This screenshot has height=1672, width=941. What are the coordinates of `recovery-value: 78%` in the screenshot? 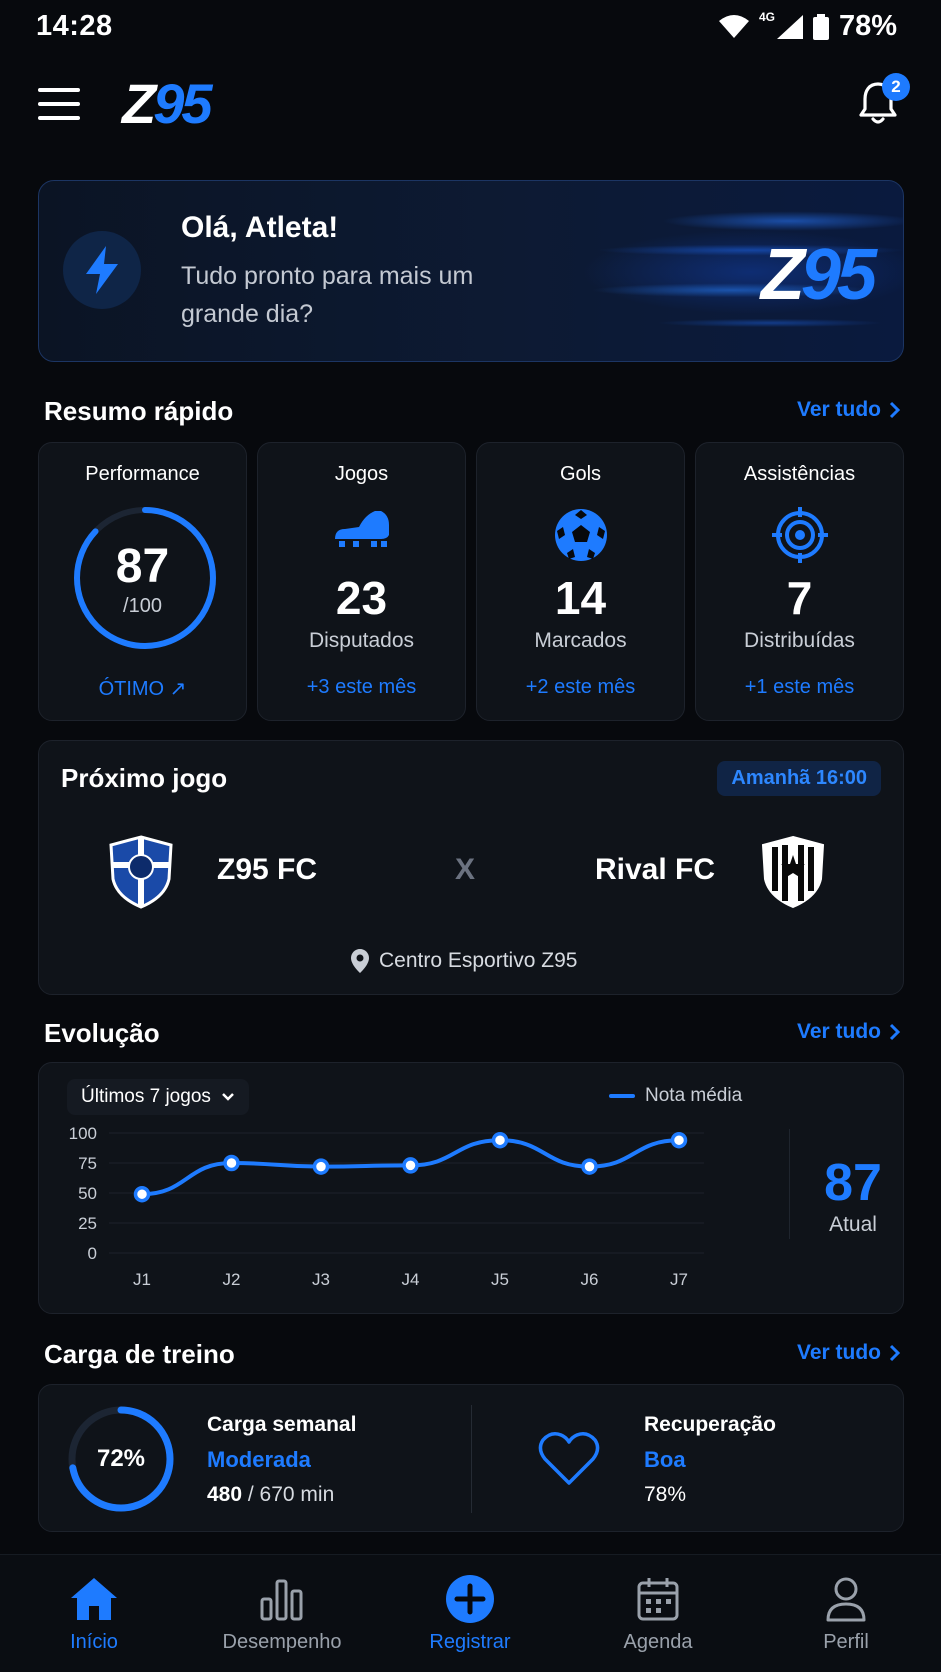 It's located at (665, 1494).